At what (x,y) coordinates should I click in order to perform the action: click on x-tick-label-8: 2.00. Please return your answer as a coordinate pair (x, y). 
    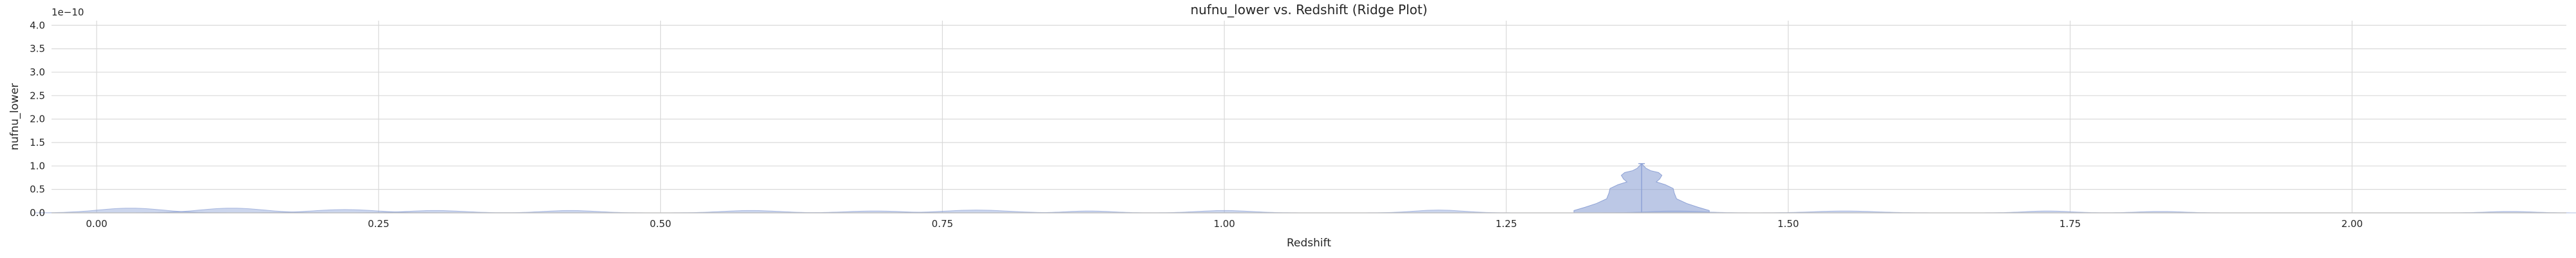
    Looking at the image, I should click on (2353, 224).